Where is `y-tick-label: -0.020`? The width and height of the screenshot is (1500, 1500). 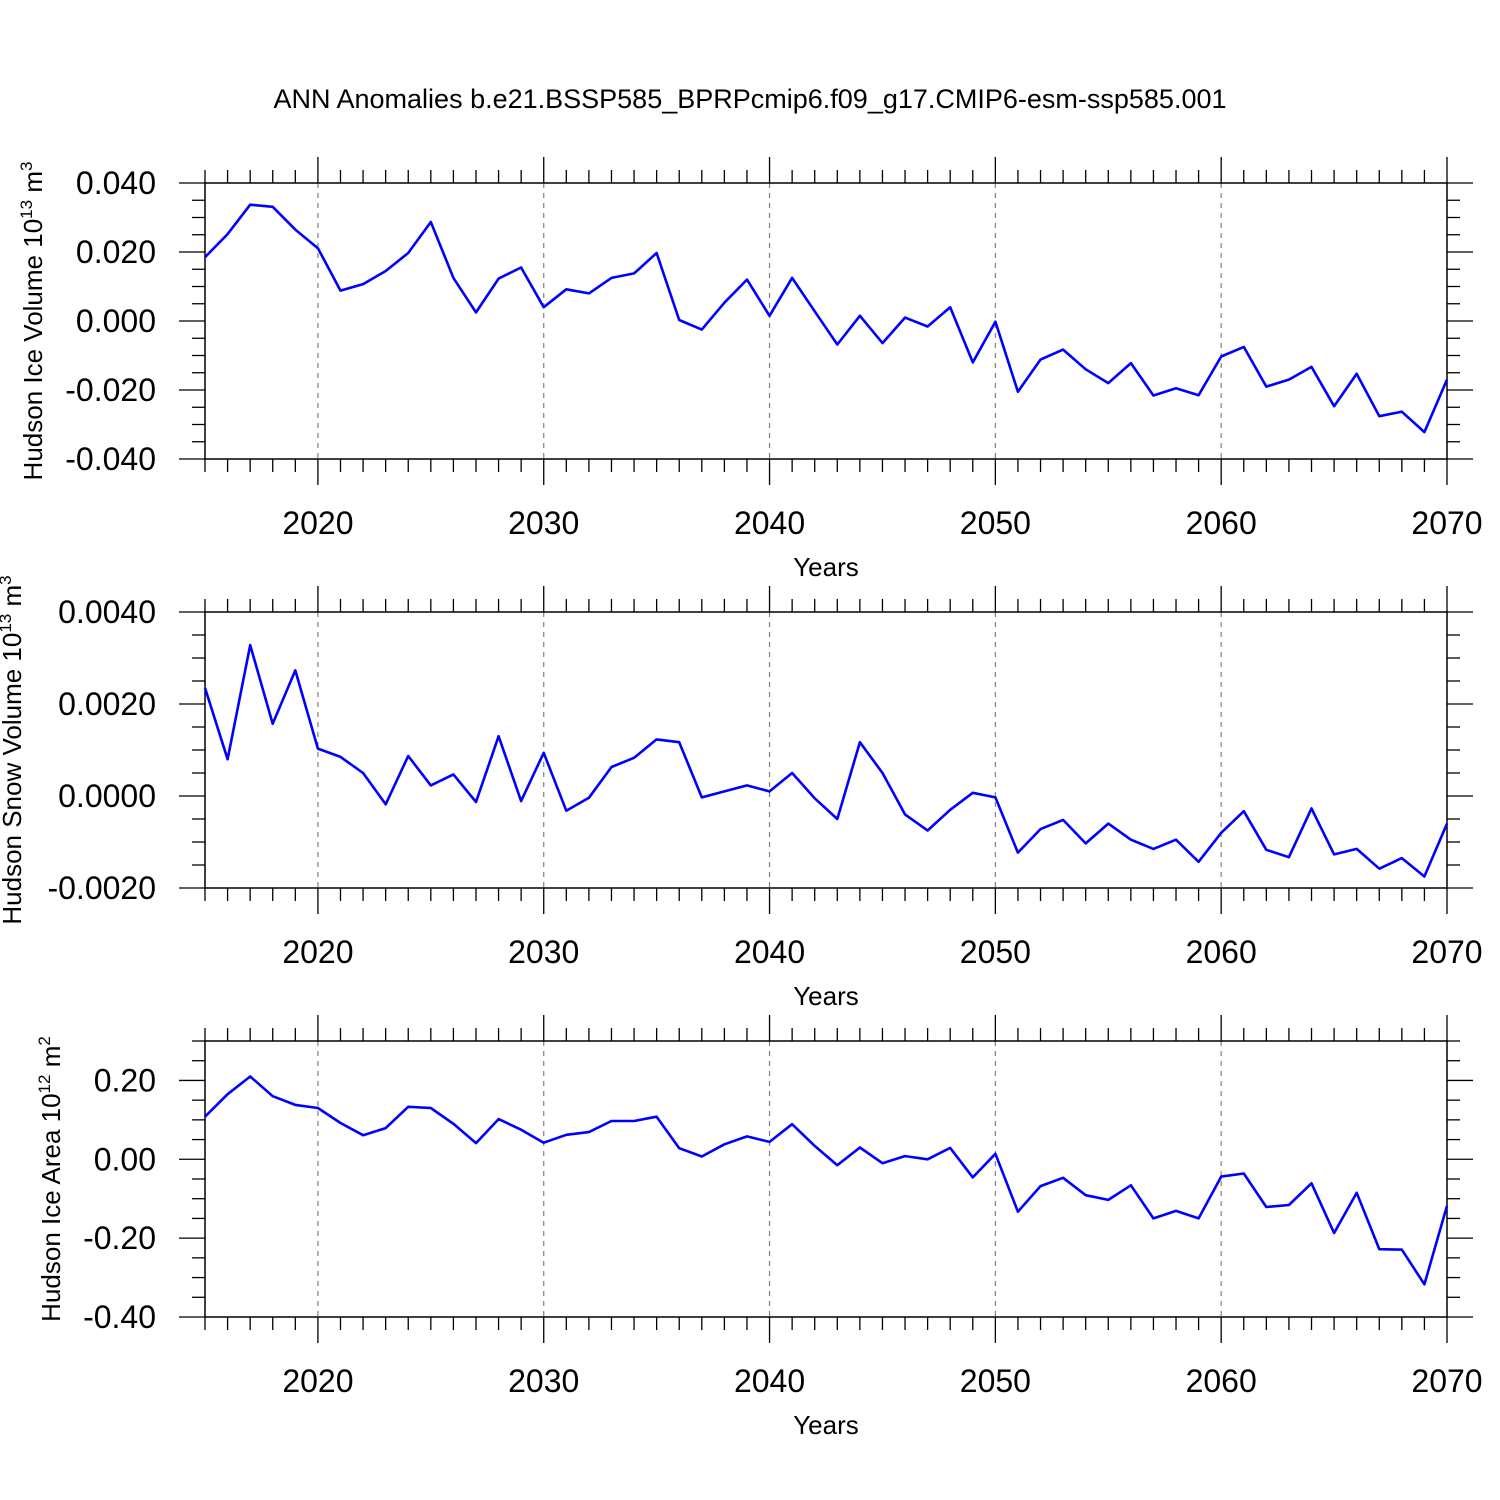 y-tick-label: -0.020 is located at coordinates (110, 390).